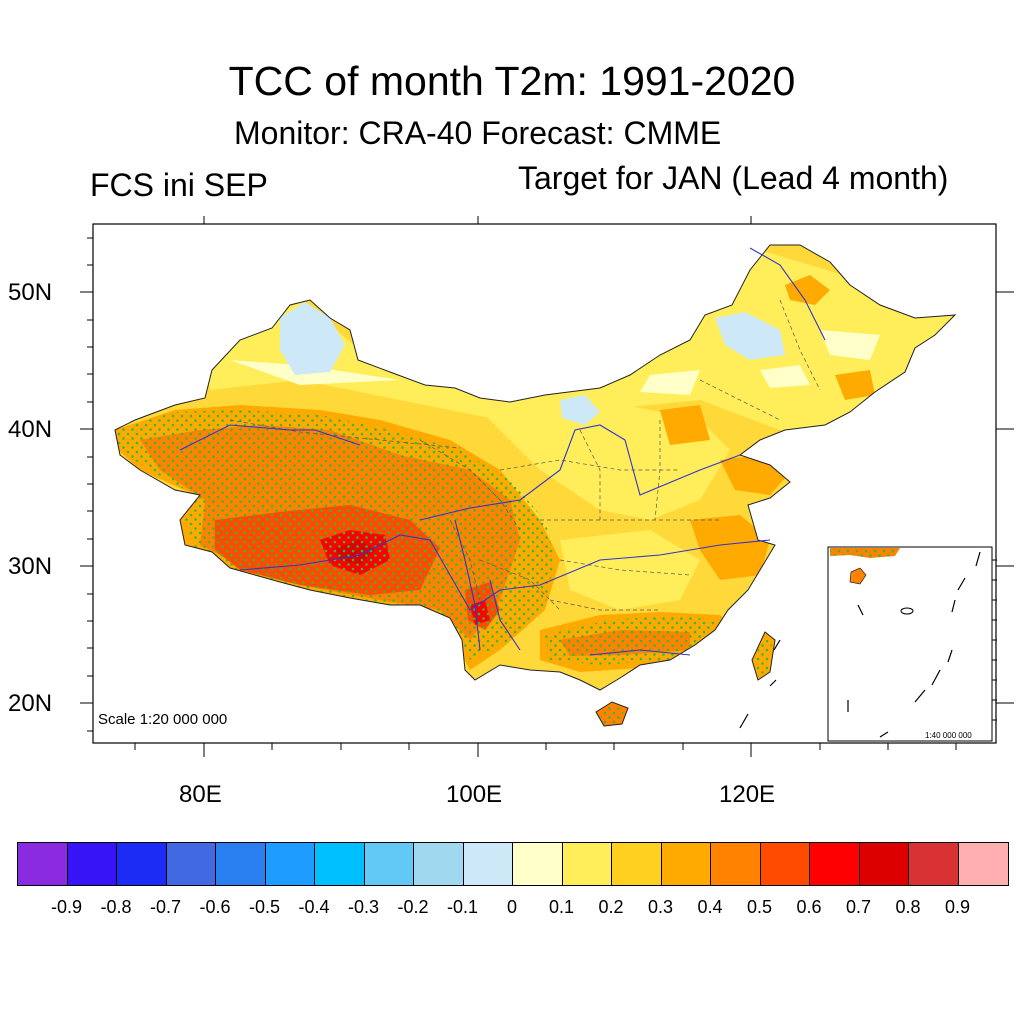 The width and height of the screenshot is (1024, 1024). I want to click on colorbar-label: 0.4, so click(710, 907).